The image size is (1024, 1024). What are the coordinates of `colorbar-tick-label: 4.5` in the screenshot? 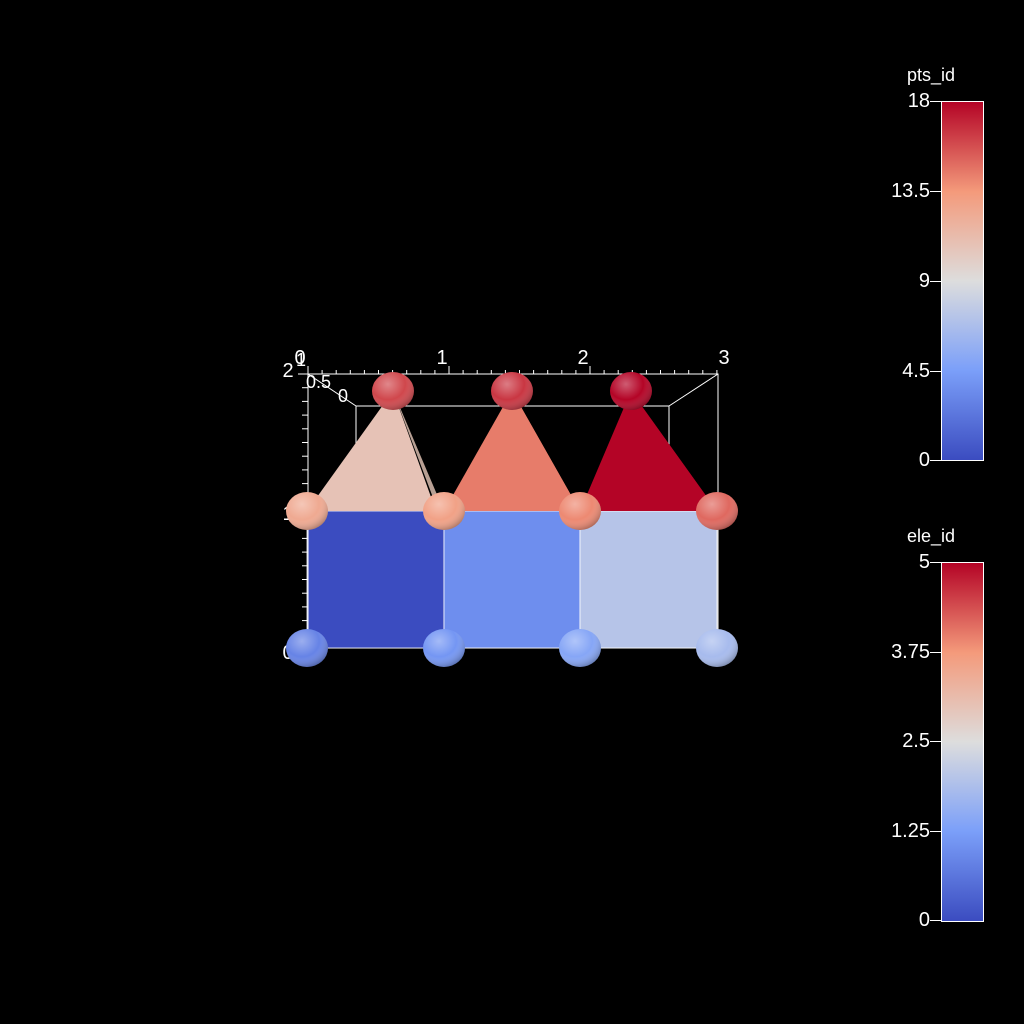 It's located at (900, 371).